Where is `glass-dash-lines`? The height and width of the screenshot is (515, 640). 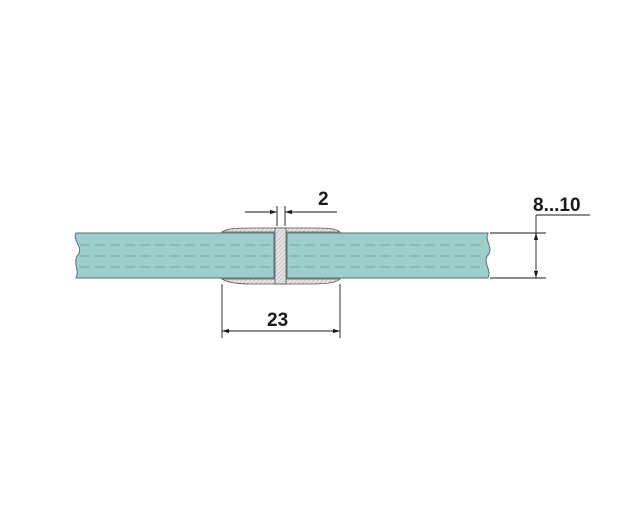 glass-dash-lines is located at coordinates (282, 256).